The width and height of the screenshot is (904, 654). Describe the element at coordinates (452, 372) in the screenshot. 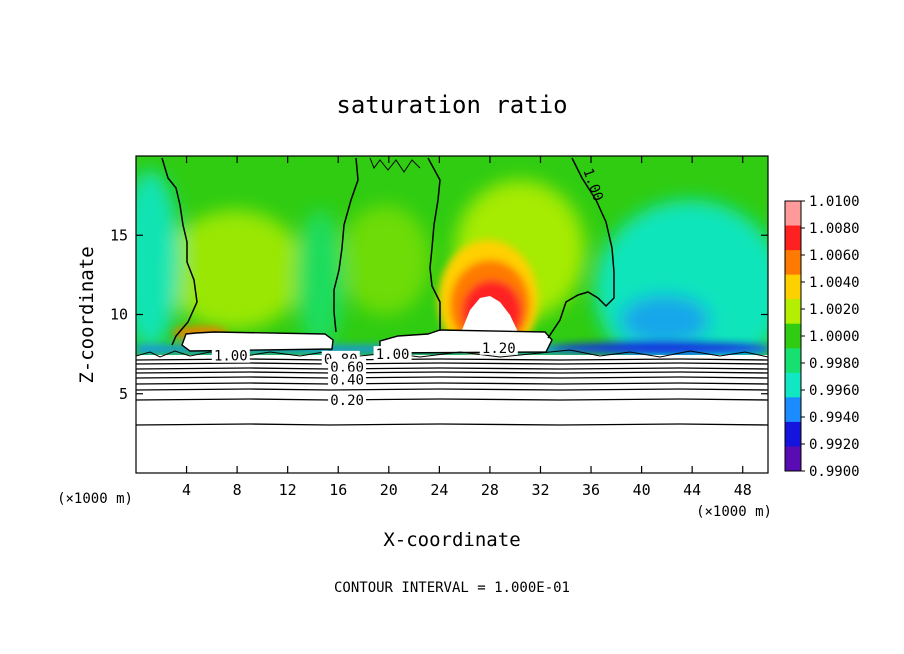

I see `contour-line-0p60` at that location.